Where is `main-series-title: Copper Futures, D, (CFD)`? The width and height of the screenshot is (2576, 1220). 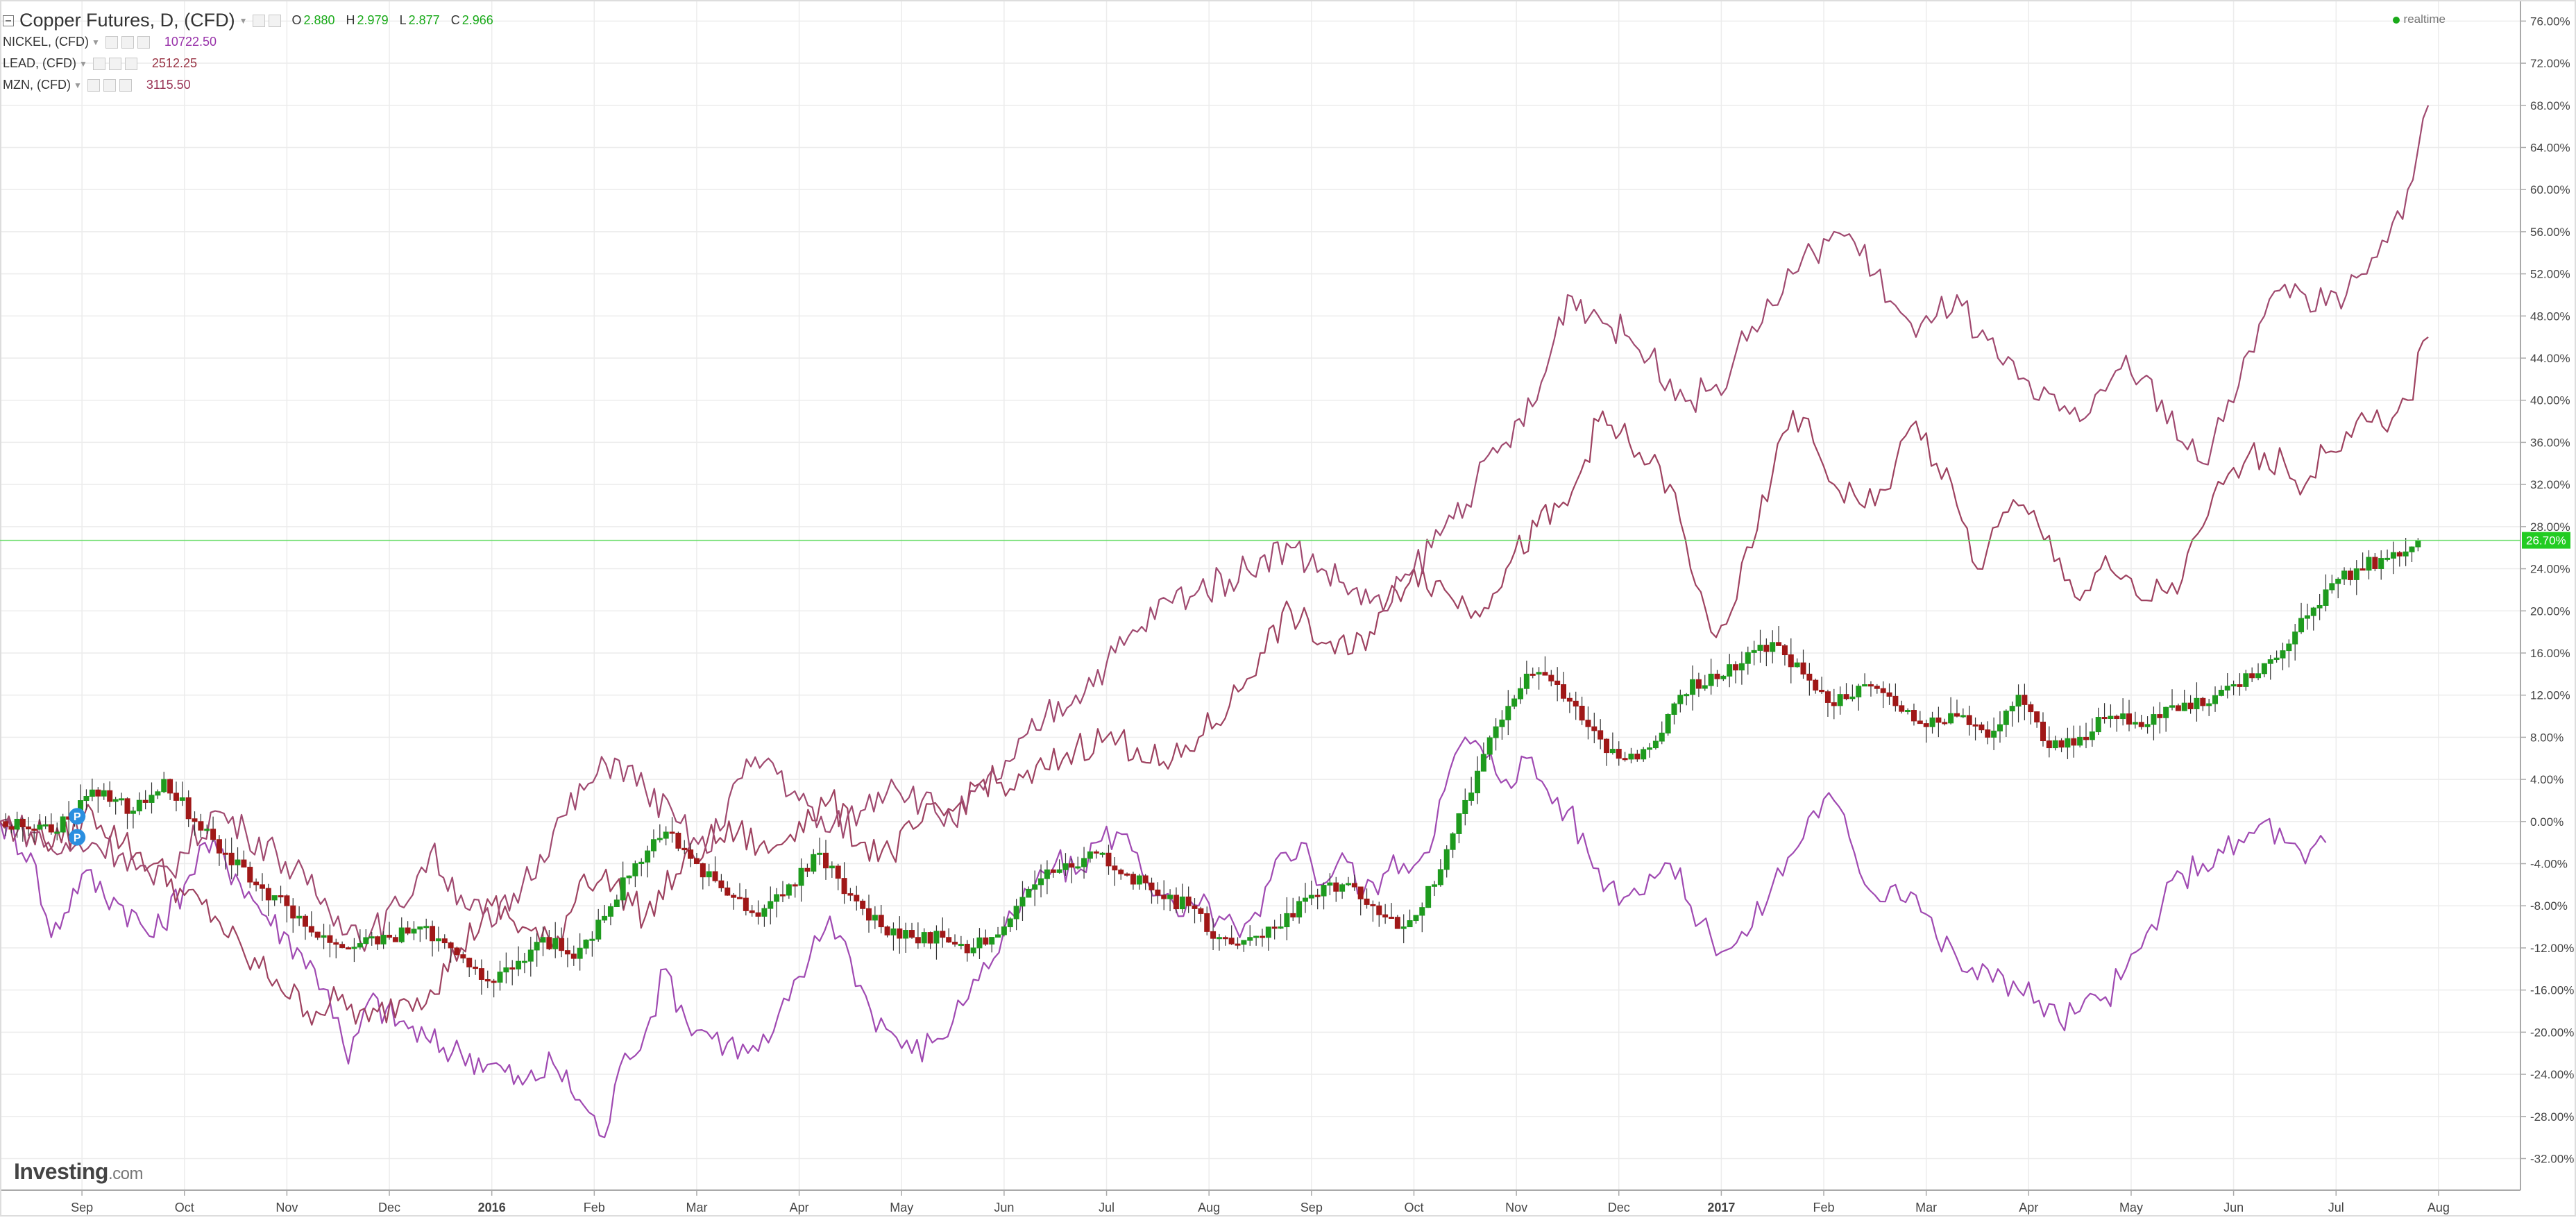
main-series-title: Copper Futures, D, (CFD) is located at coordinates (127, 21).